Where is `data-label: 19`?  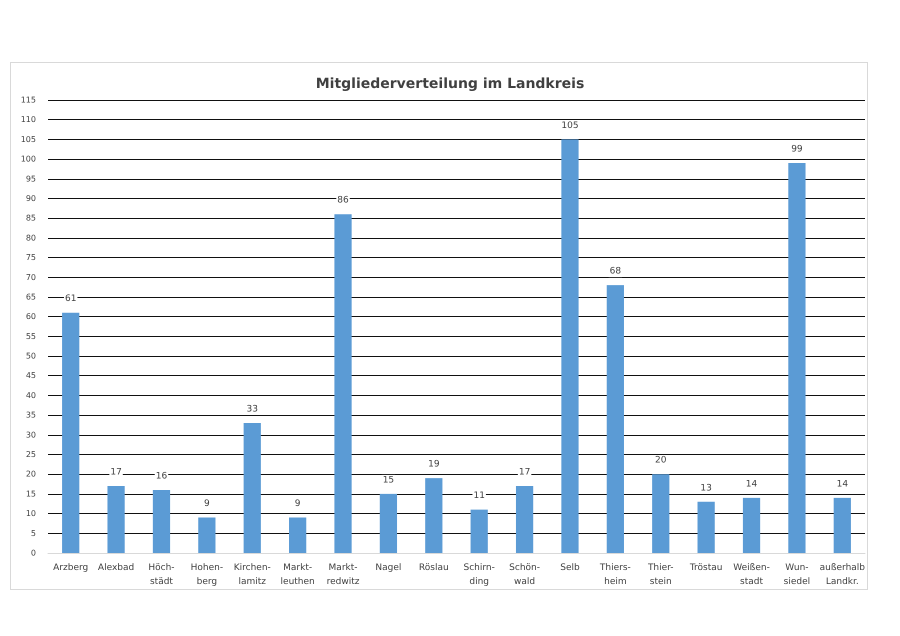
data-label: 19 is located at coordinates (434, 465).